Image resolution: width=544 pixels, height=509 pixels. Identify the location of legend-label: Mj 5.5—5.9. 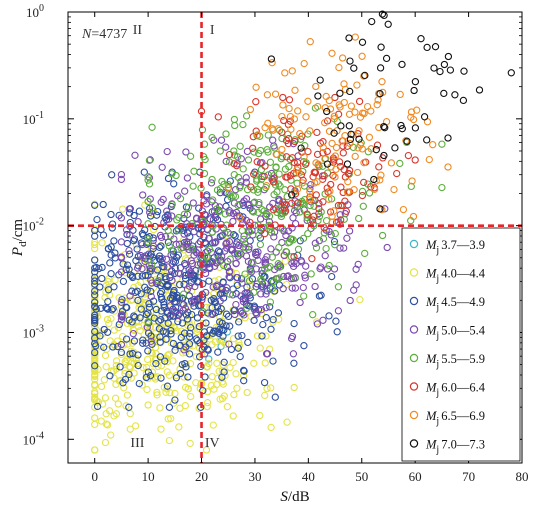
(455, 361).